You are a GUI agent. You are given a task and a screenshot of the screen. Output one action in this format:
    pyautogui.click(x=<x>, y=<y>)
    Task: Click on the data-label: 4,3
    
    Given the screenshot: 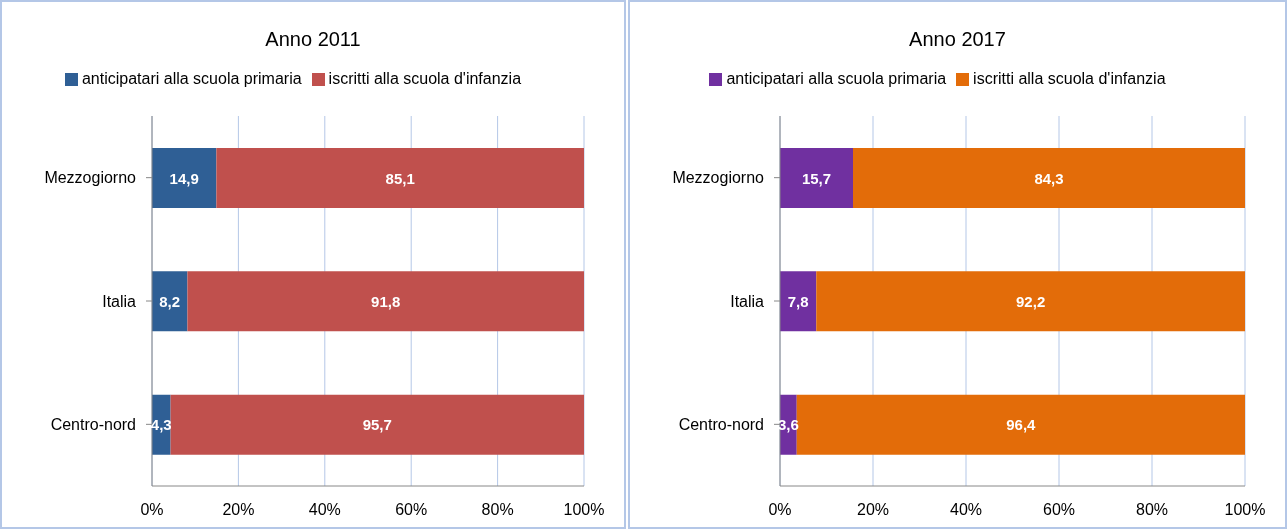 What is the action you would take?
    pyautogui.click(x=161, y=425)
    